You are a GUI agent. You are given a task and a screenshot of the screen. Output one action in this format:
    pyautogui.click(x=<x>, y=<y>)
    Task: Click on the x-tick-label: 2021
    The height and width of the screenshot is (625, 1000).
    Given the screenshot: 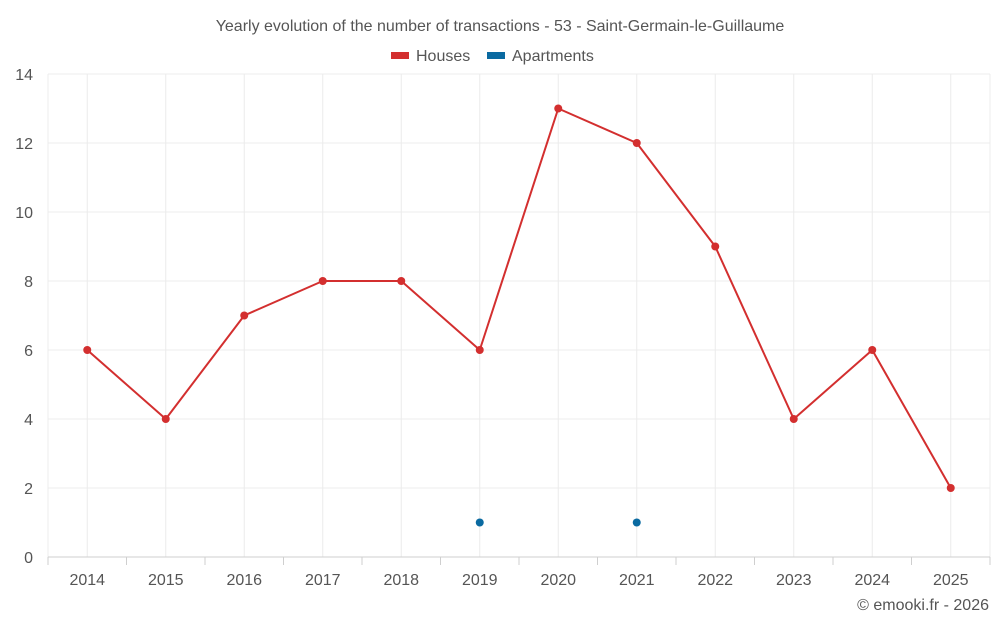 What is the action you would take?
    pyautogui.click(x=637, y=580)
    